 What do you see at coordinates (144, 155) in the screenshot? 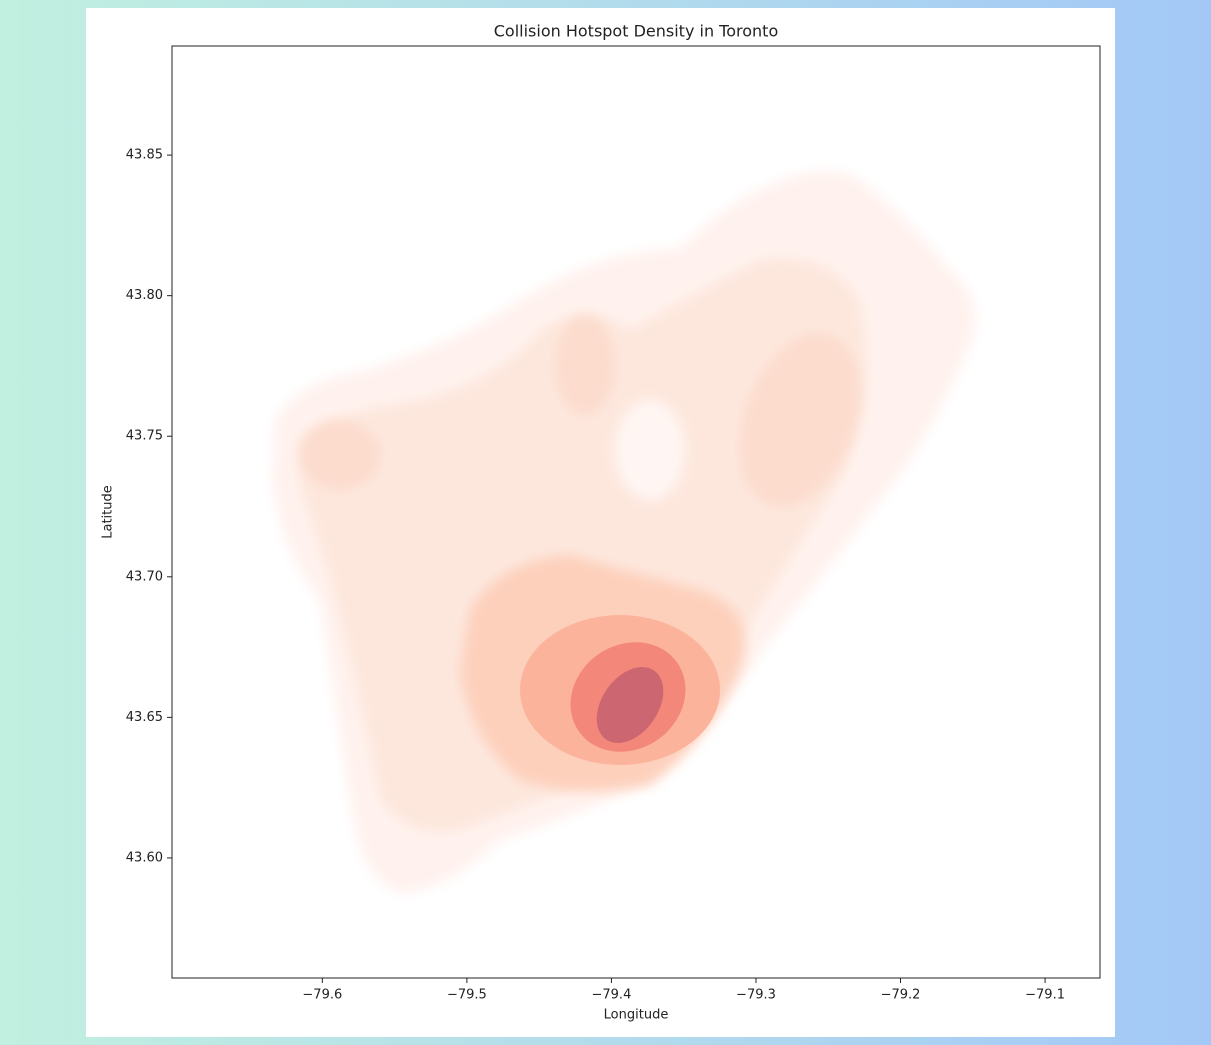
I see `y-tick-label: 43.85` at bounding box center [144, 155].